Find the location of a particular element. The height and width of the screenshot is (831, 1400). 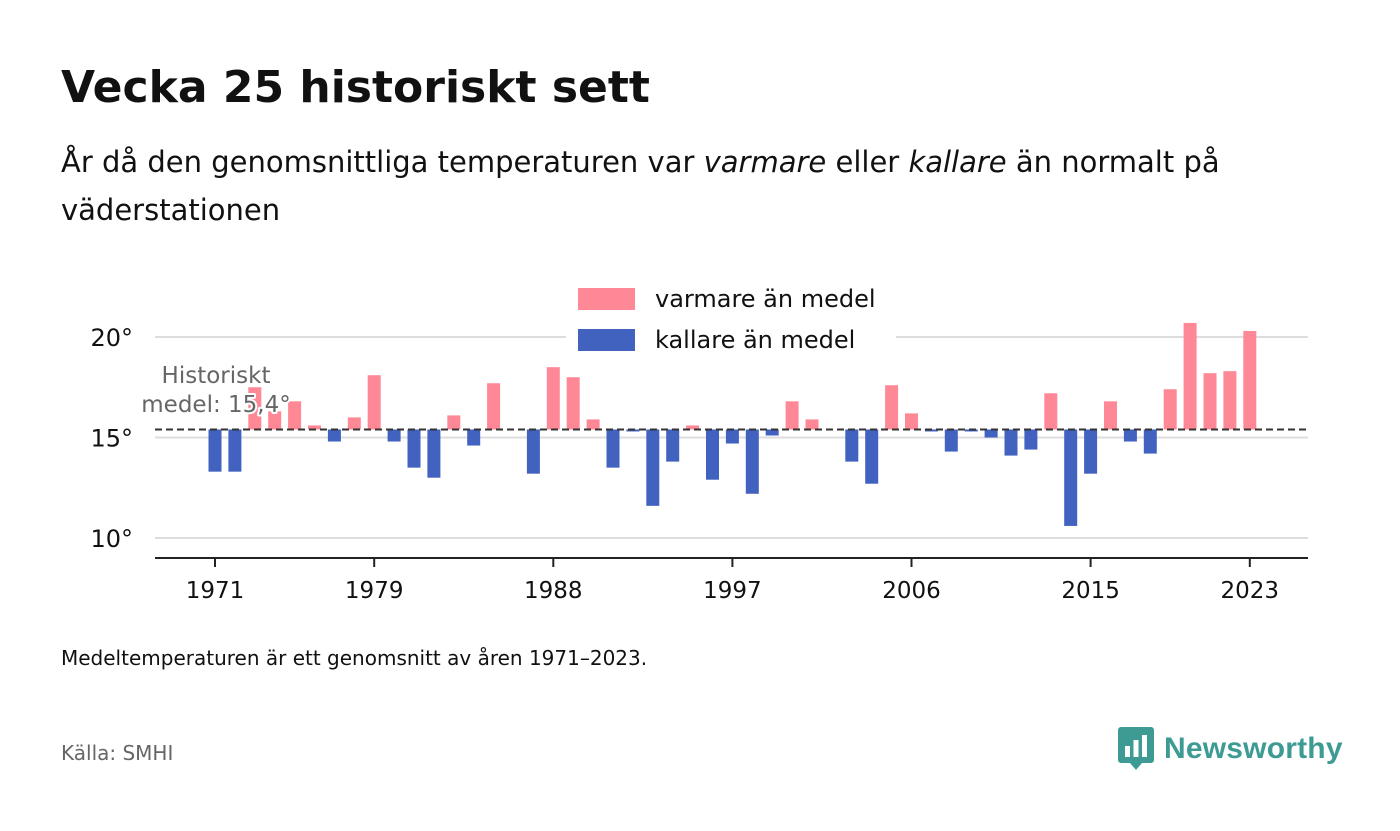

newsworthy-brand: Newsworthy is located at coordinates (1230, 749).